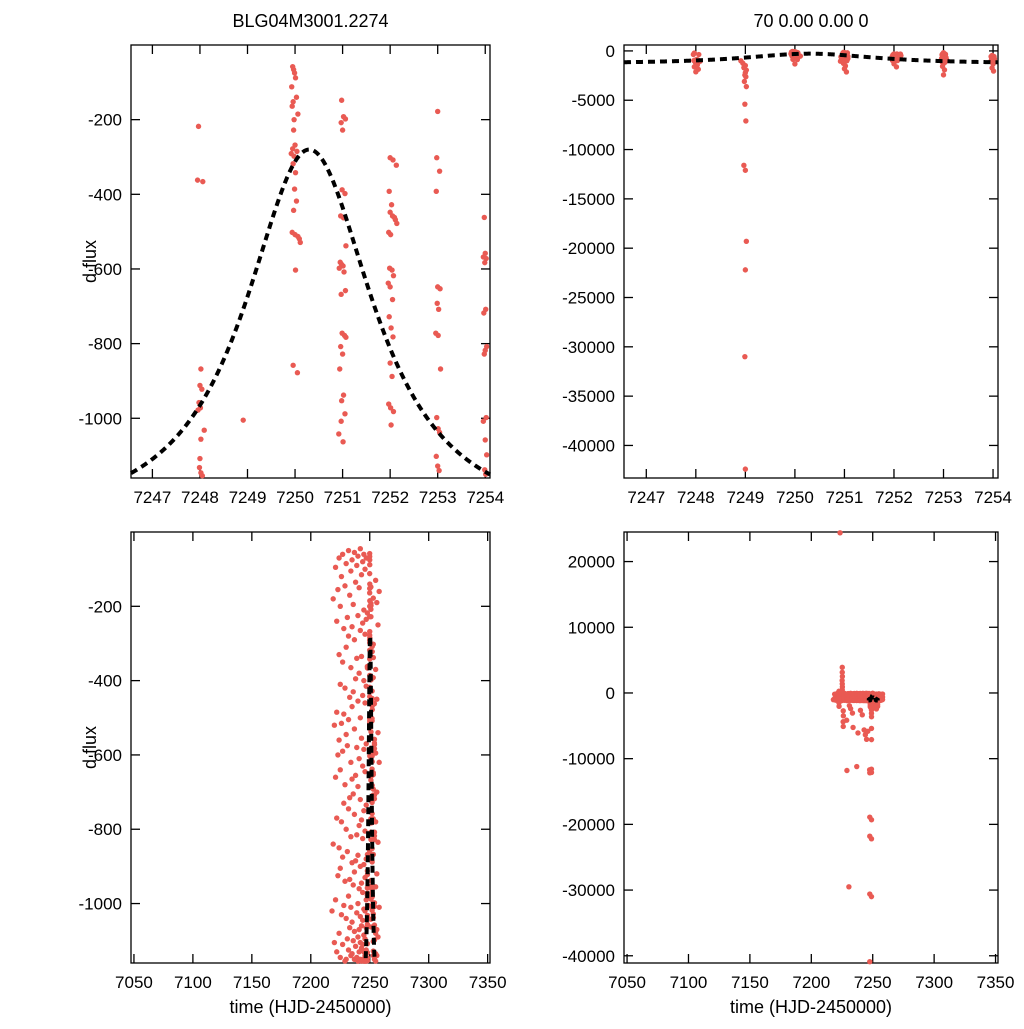  I want to click on x-tick-label: 7247, so click(646, 497).